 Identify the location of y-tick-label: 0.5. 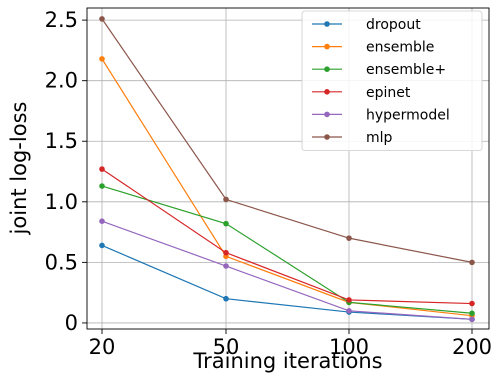
(61, 262).